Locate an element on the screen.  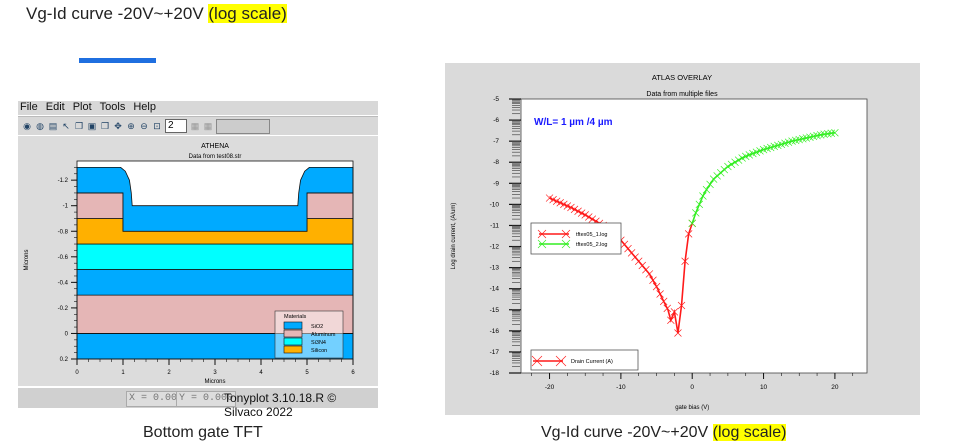
menu-plot: Plot is located at coordinates (82, 107).